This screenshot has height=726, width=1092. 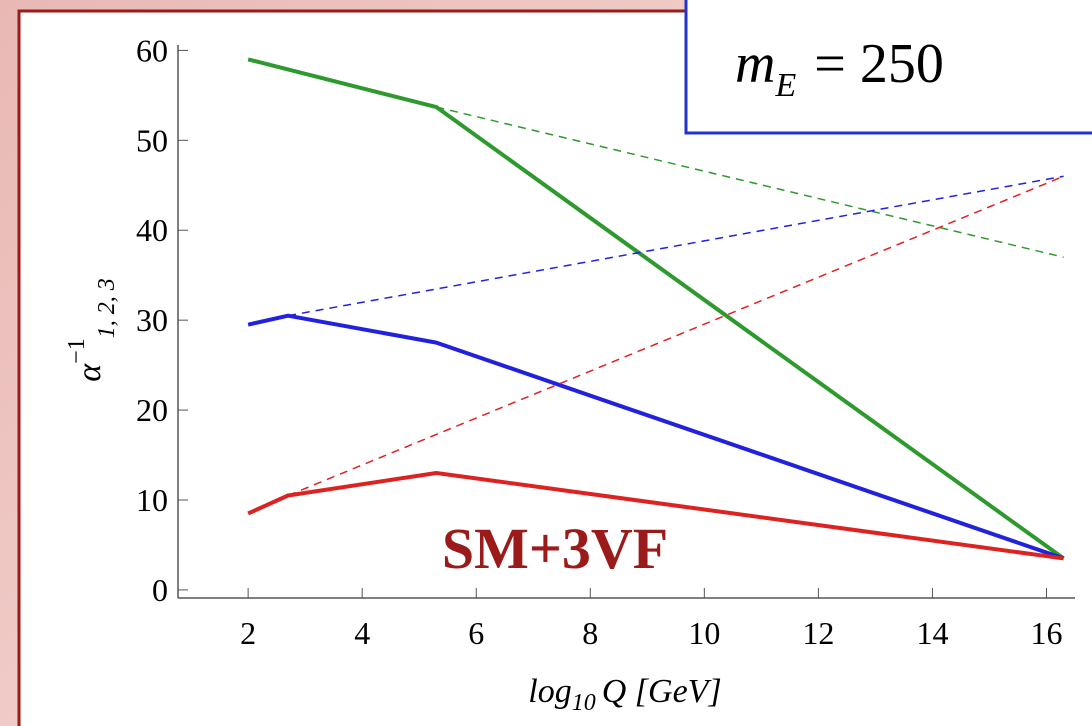 What do you see at coordinates (152, 50) in the screenshot?
I see `y-tick-label: 60` at bounding box center [152, 50].